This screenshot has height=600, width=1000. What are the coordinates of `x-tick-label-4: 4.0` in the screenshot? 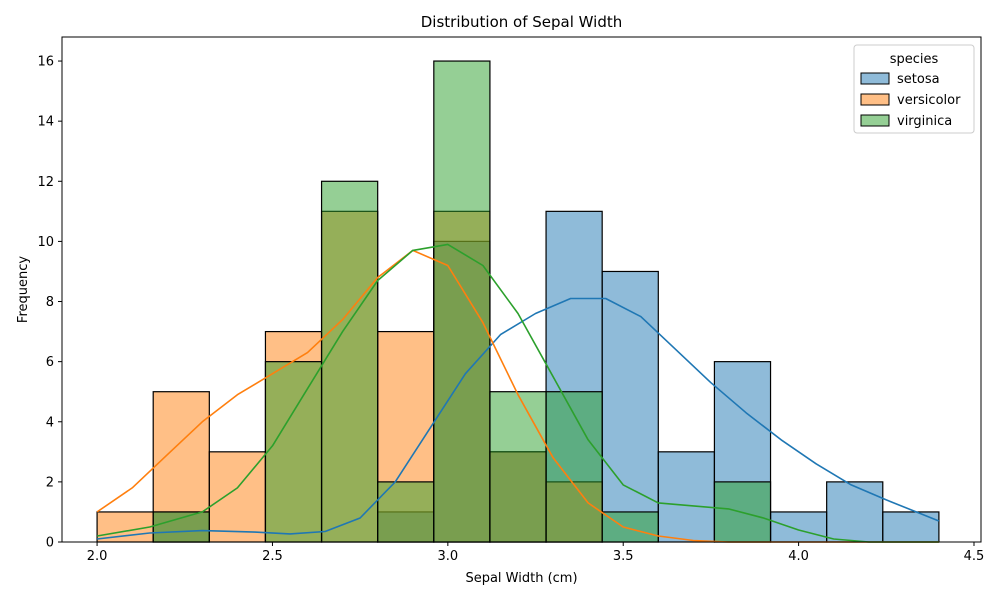 It's located at (798, 556).